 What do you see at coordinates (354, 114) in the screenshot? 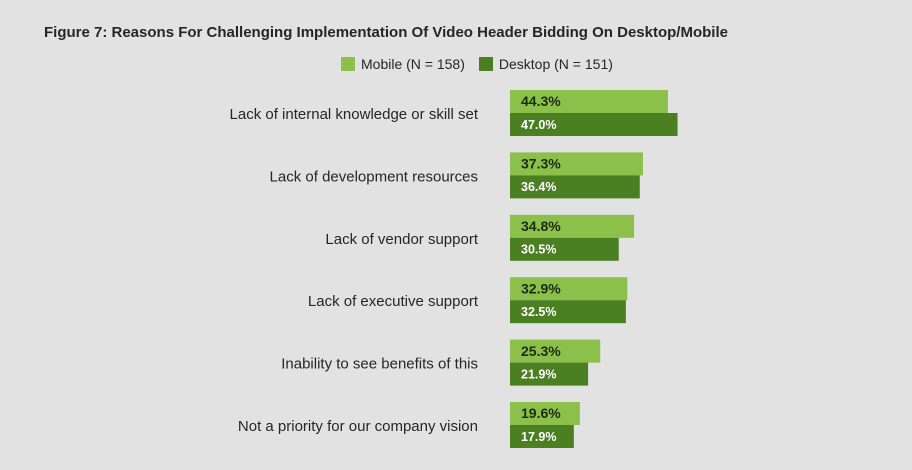
I see `category-label: Lack of internal knowledge or skill set` at bounding box center [354, 114].